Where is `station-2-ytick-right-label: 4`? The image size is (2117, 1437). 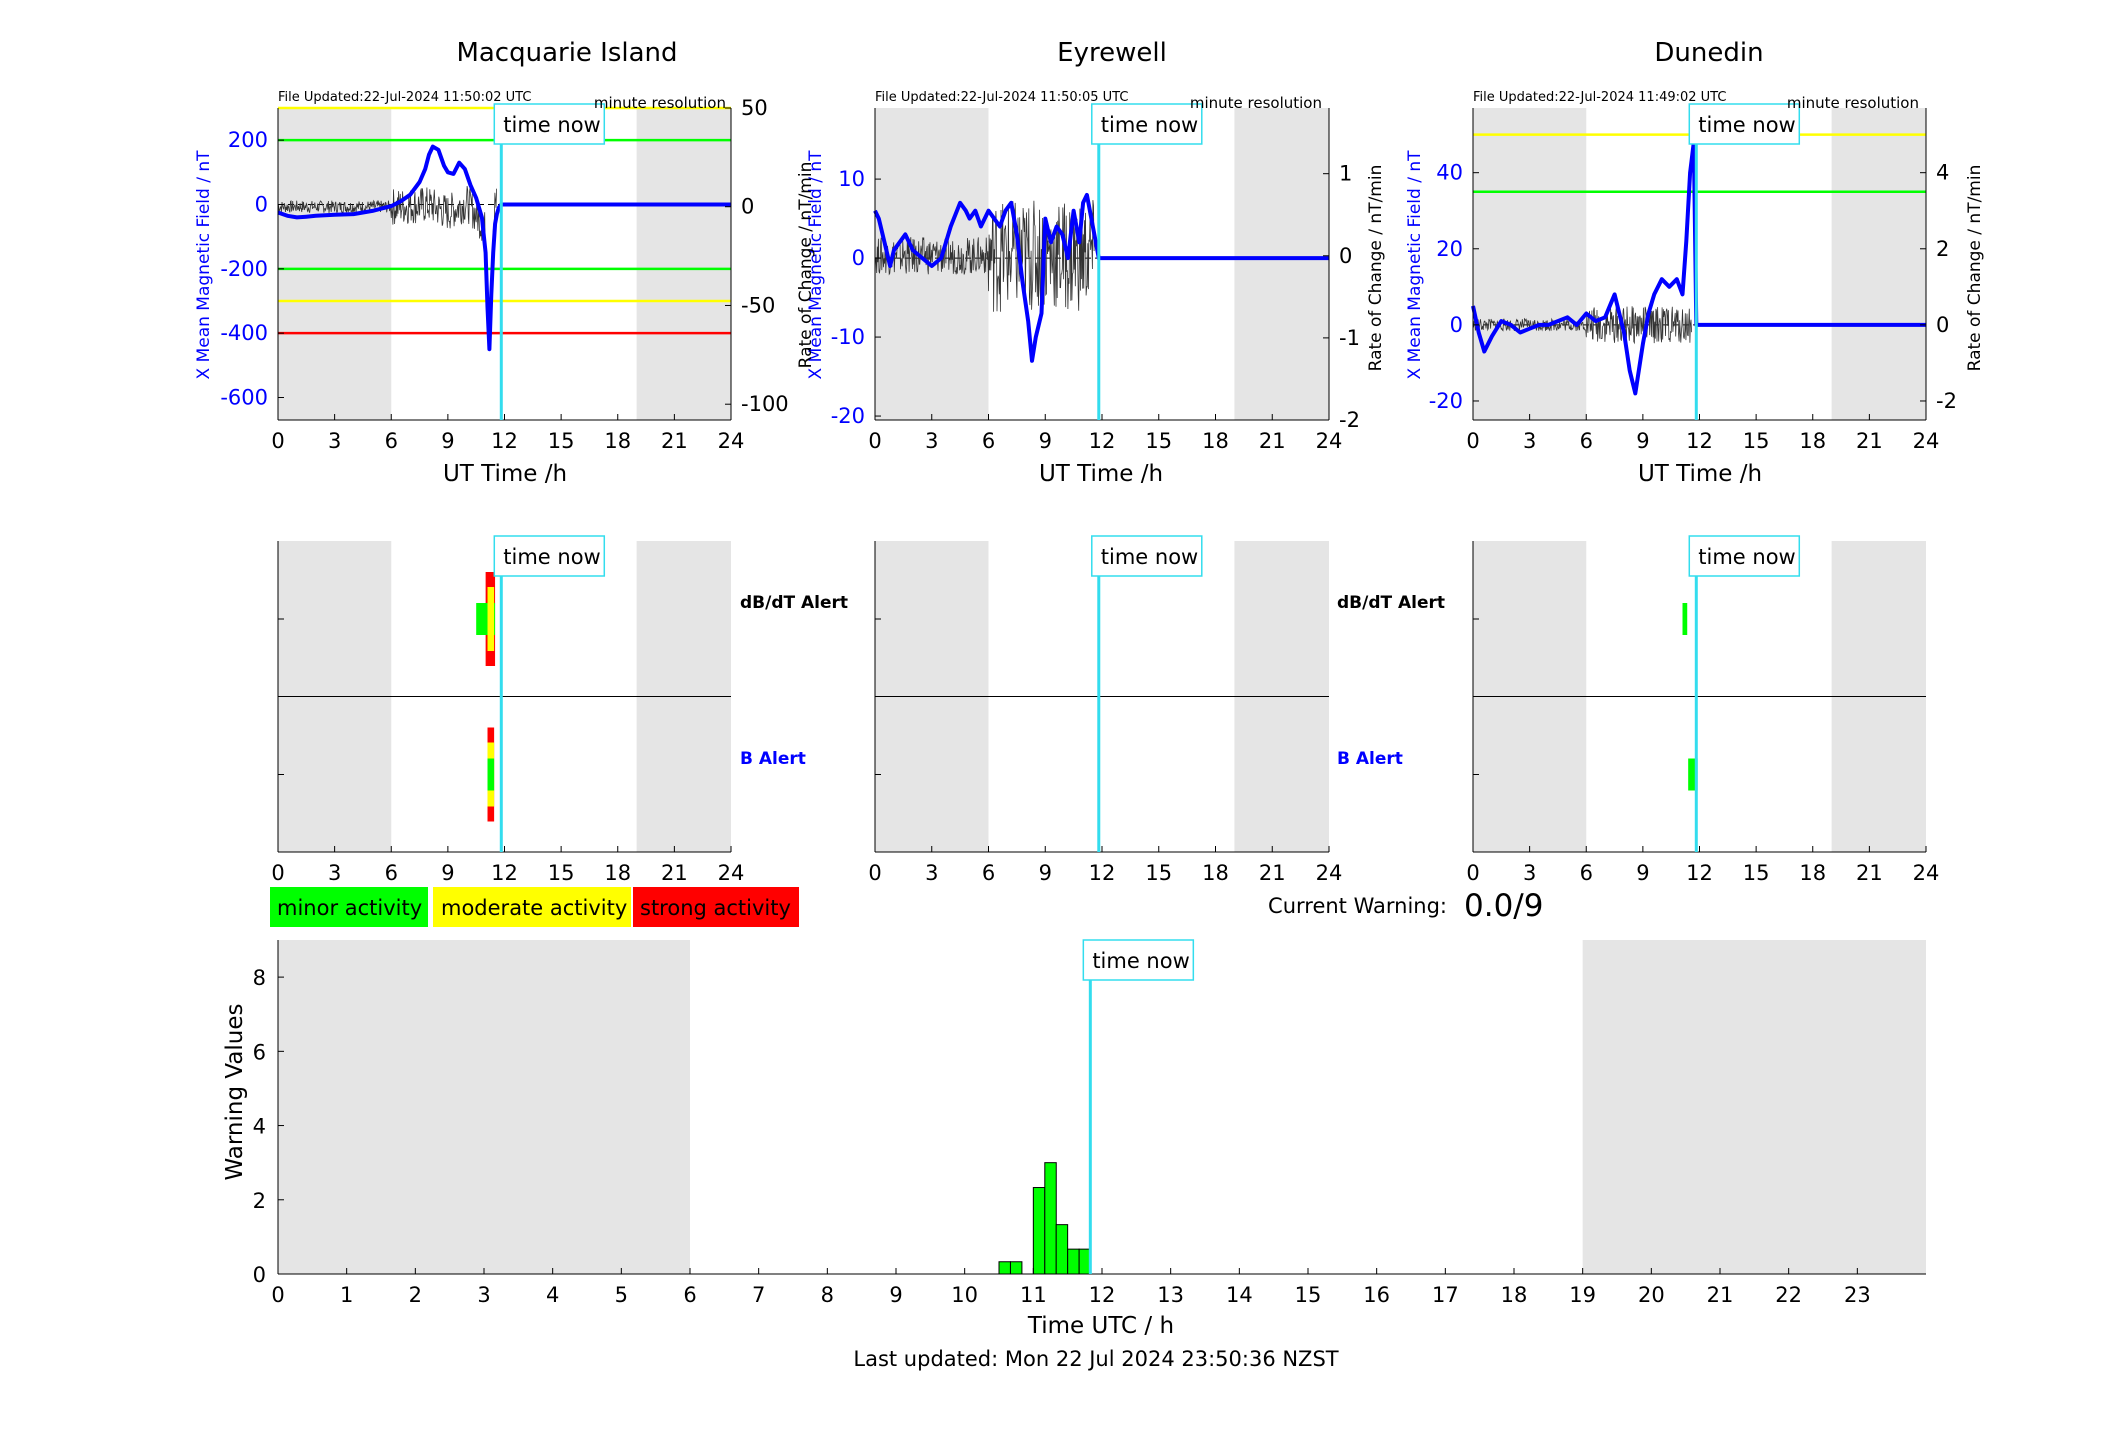 station-2-ytick-right-label: 4 is located at coordinates (1942, 173).